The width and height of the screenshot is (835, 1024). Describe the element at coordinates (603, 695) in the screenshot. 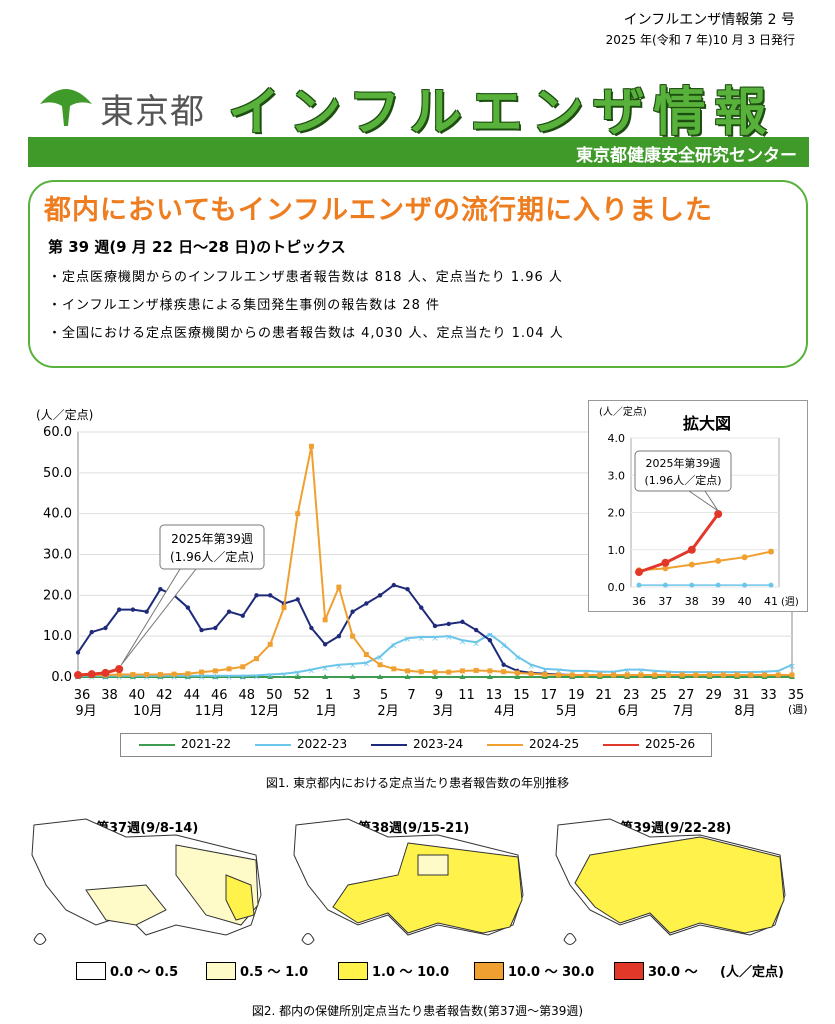

I see `x-tick-label: 21` at that location.